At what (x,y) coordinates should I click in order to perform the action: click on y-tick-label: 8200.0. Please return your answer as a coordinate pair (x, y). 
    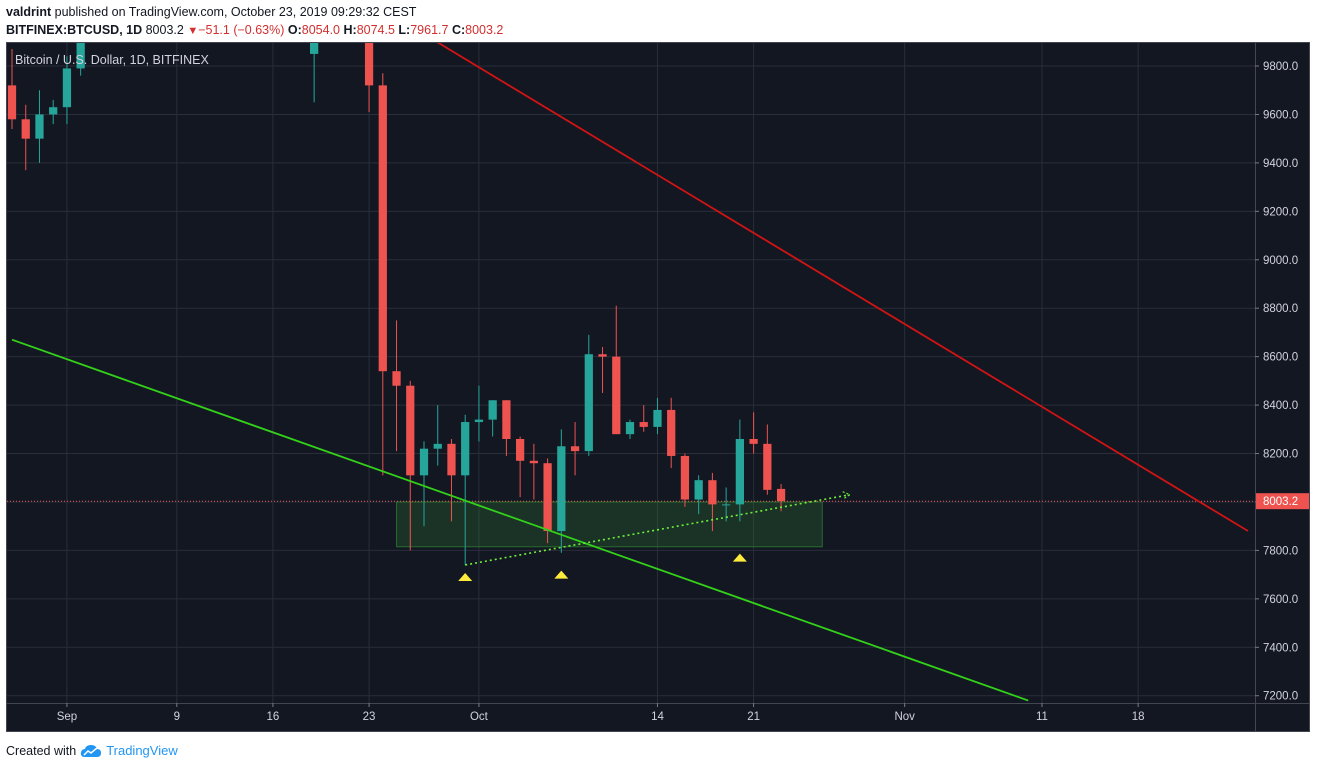
    Looking at the image, I should click on (1280, 455).